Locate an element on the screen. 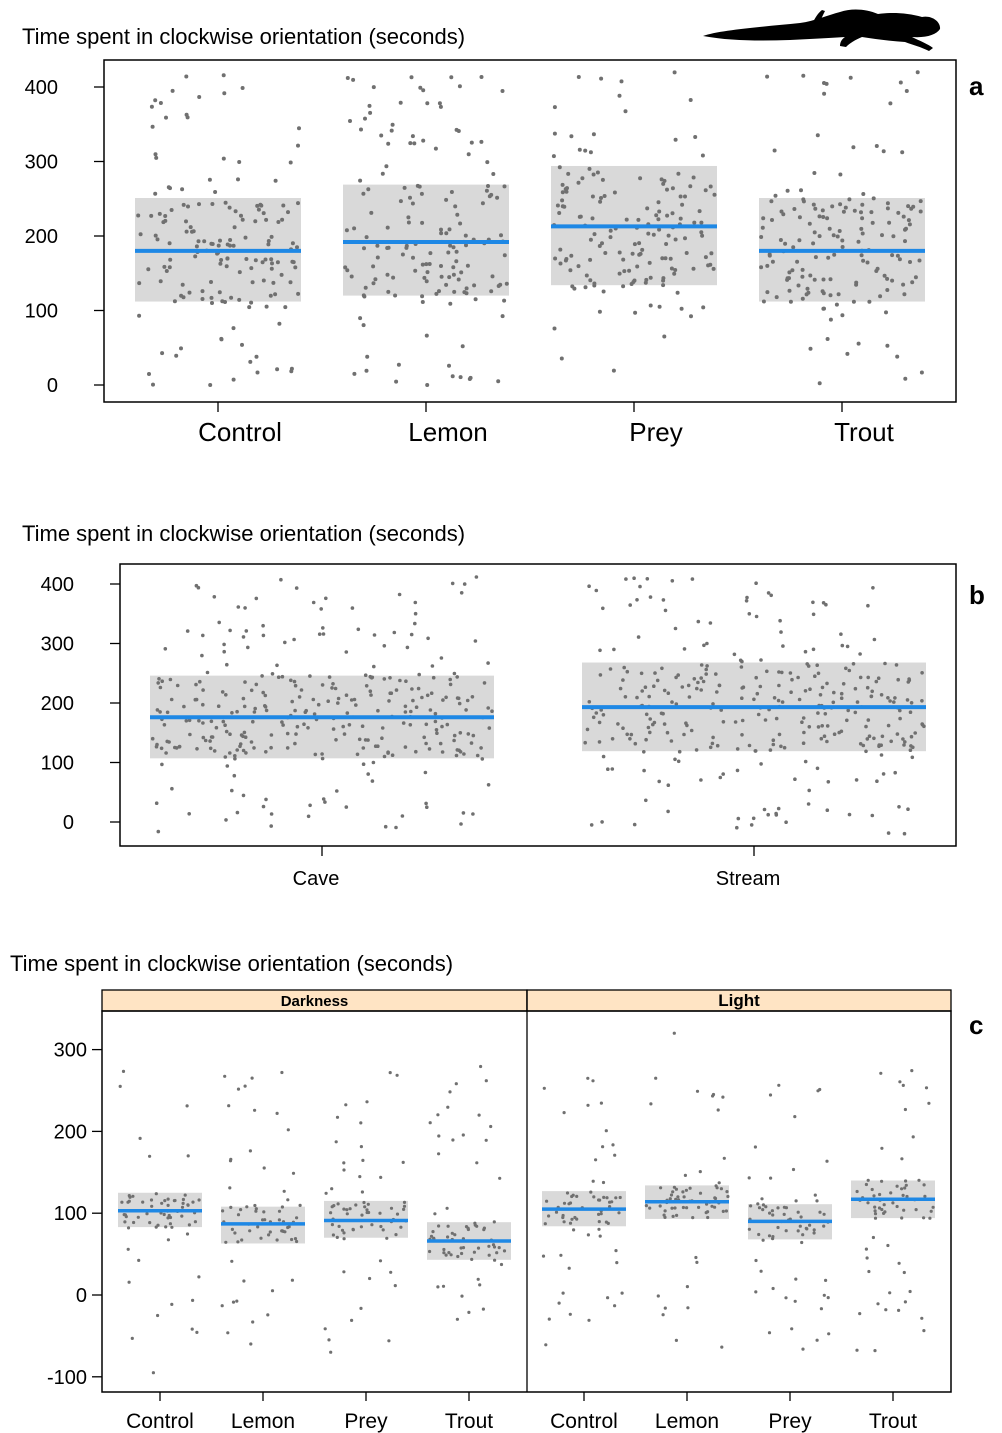 This screenshot has height=1433, width=1002. facet-strip-label: Light is located at coordinates (739, 1000).